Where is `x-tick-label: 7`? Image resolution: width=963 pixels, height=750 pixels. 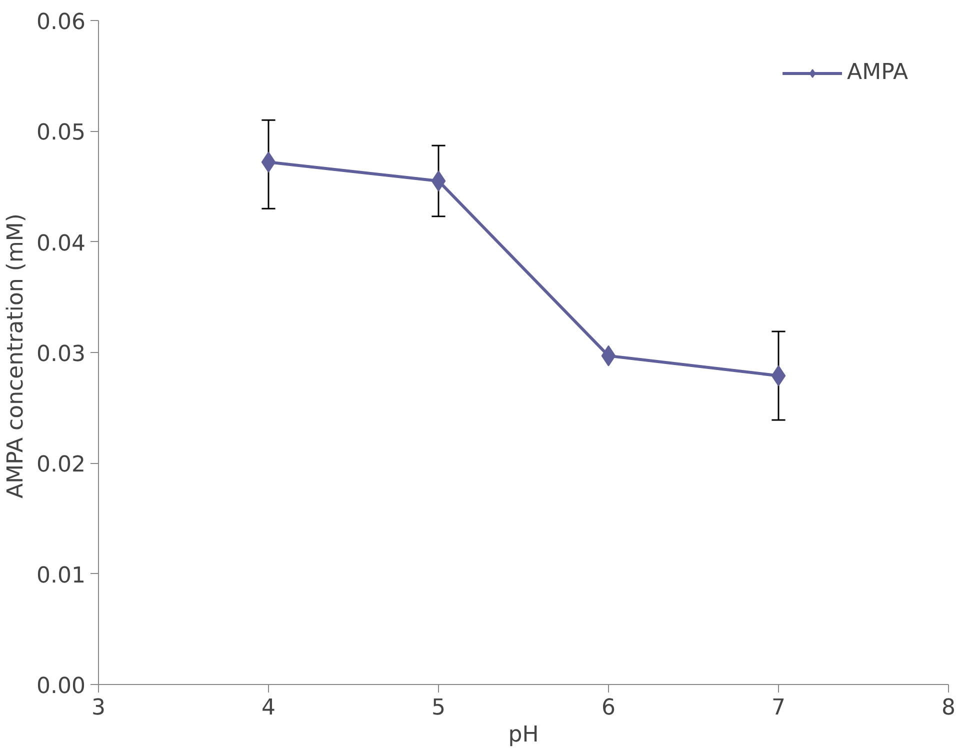 x-tick-label: 7 is located at coordinates (779, 708).